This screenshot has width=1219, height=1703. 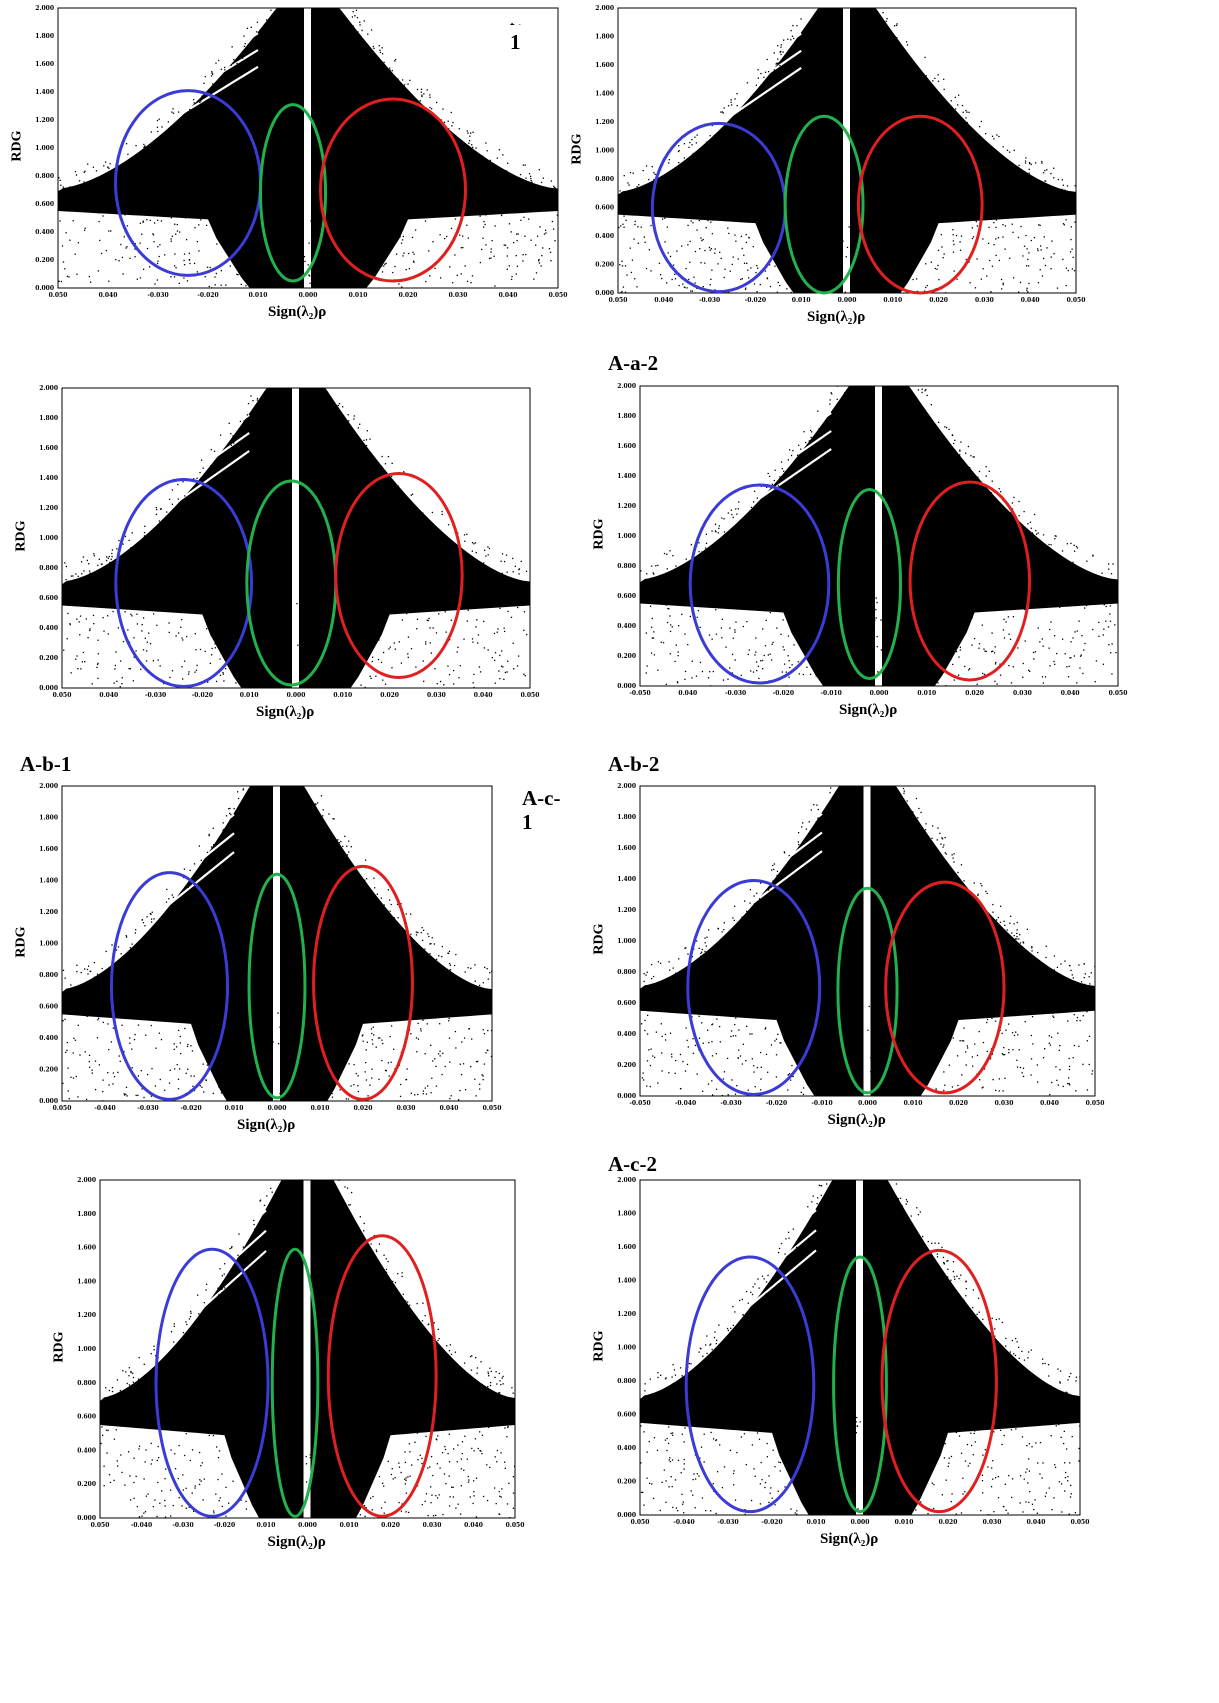 I want to click on panel-label-c2: A-c-2, so click(x=632, y=1164).